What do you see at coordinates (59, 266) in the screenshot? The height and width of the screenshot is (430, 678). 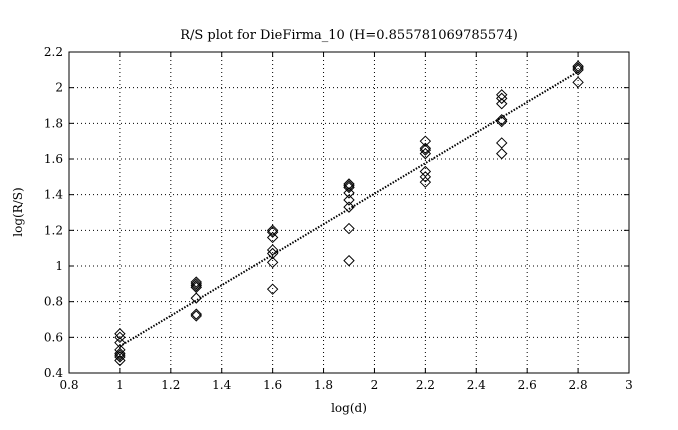 I see `y-tick-label: 1` at bounding box center [59, 266].